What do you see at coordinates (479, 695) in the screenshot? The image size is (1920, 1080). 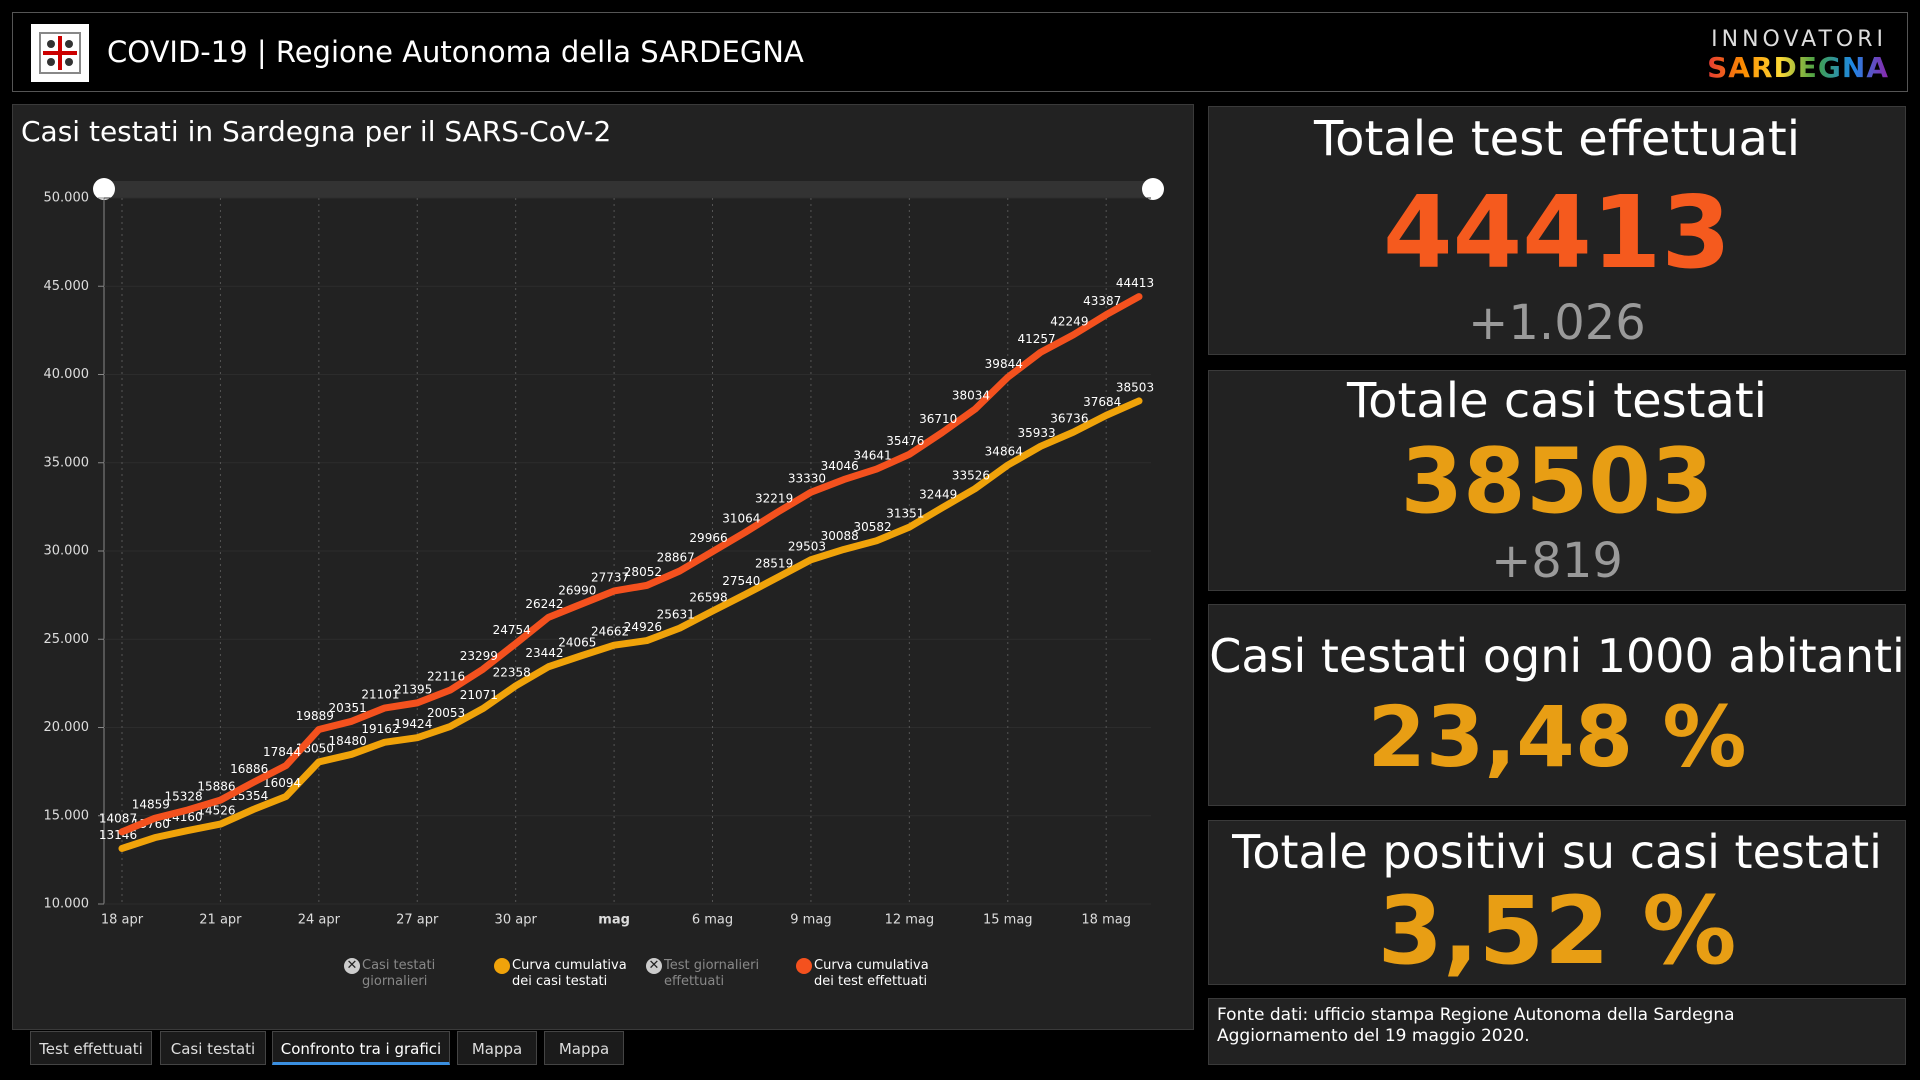 I see `data-label: 21071` at bounding box center [479, 695].